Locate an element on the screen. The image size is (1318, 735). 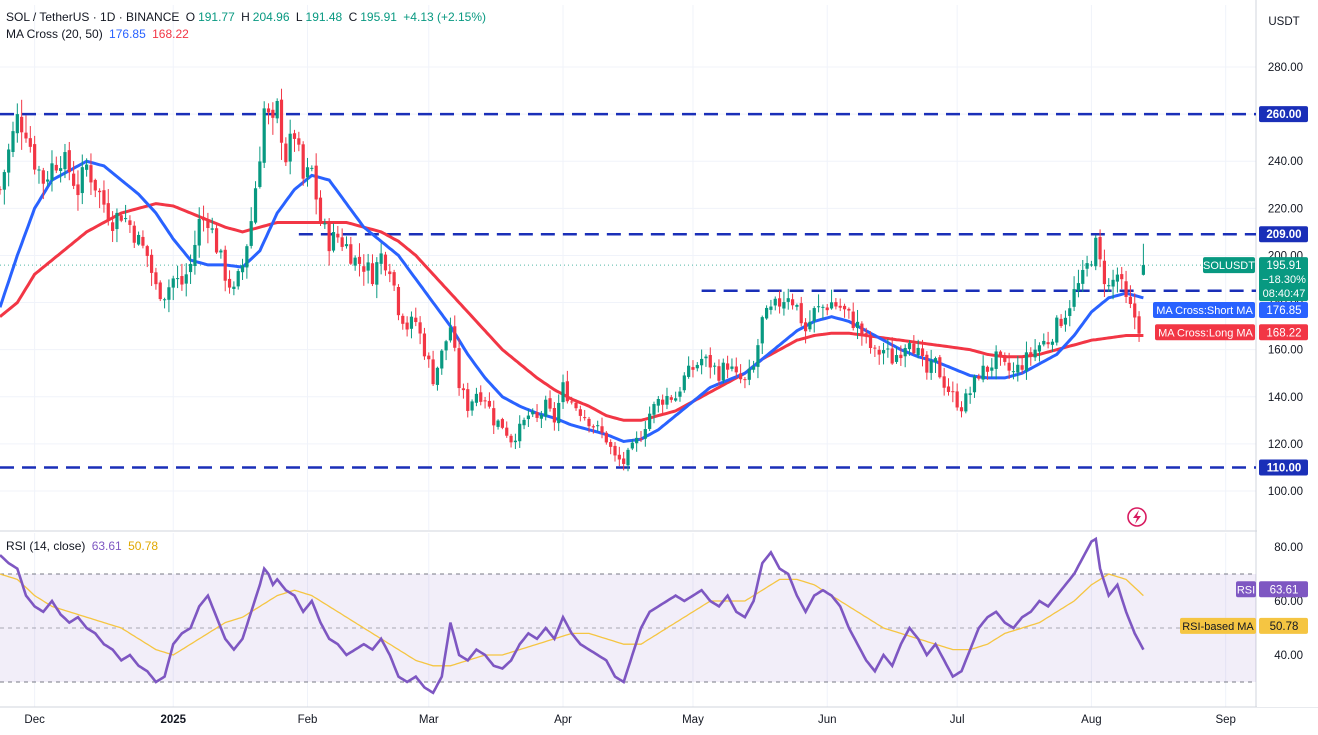
symbol-tag: SOLUSDT is located at coordinates (1229, 266).